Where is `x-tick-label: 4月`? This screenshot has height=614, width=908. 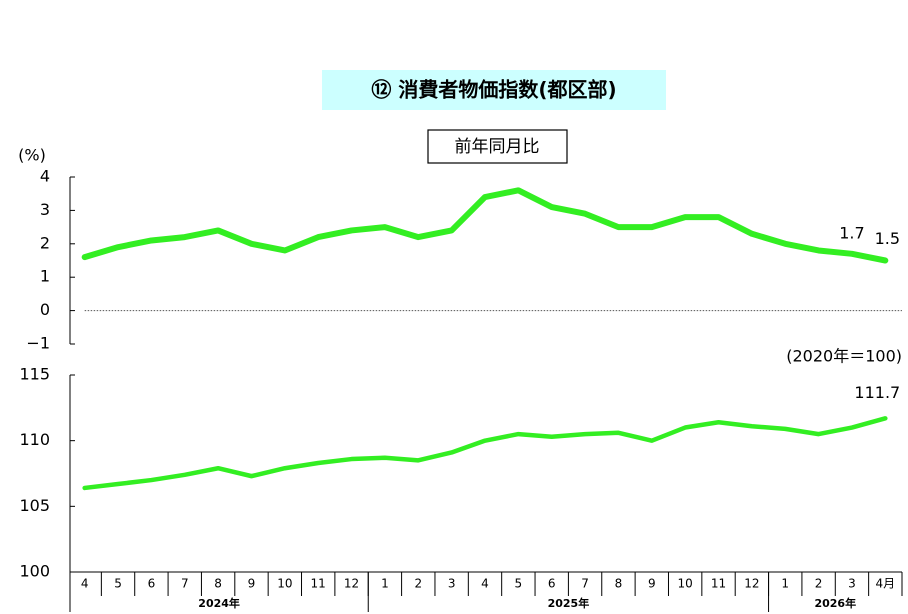
x-tick-label: 4月 is located at coordinates (885, 584).